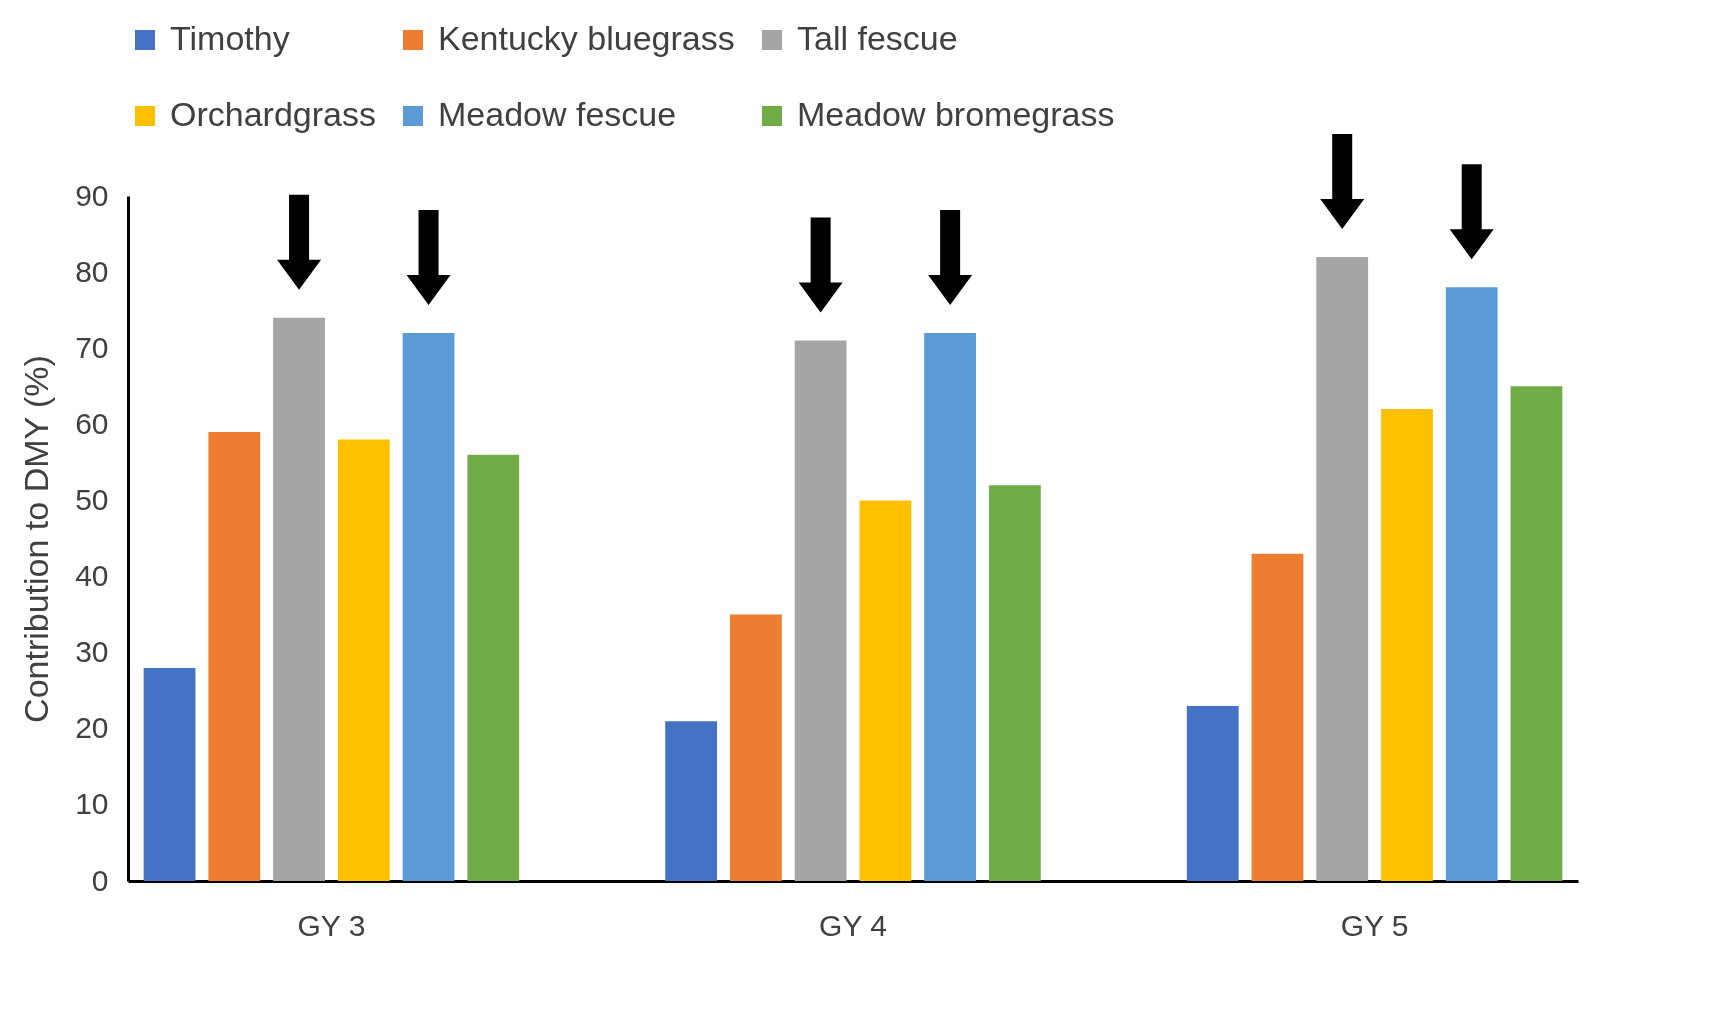 The height and width of the screenshot is (1033, 1731). I want to click on legend-label: Timothy, so click(230, 38).